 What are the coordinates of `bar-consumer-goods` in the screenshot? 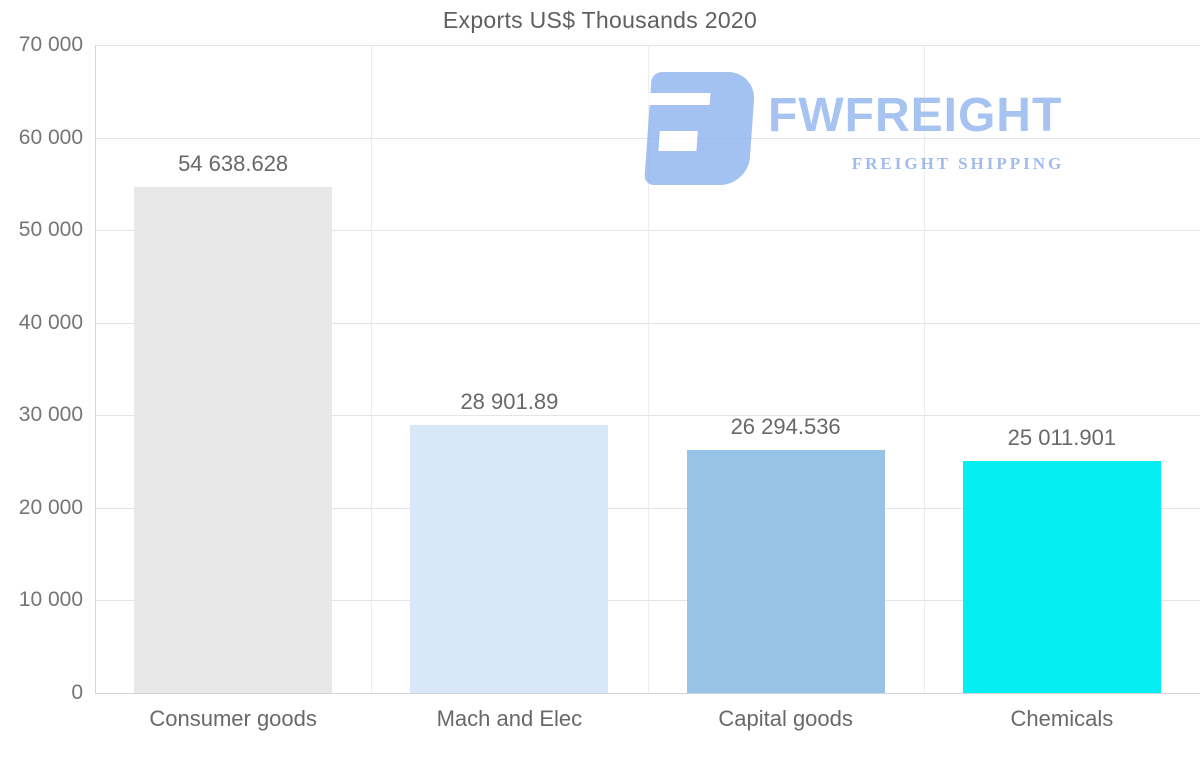 It's located at (233, 440).